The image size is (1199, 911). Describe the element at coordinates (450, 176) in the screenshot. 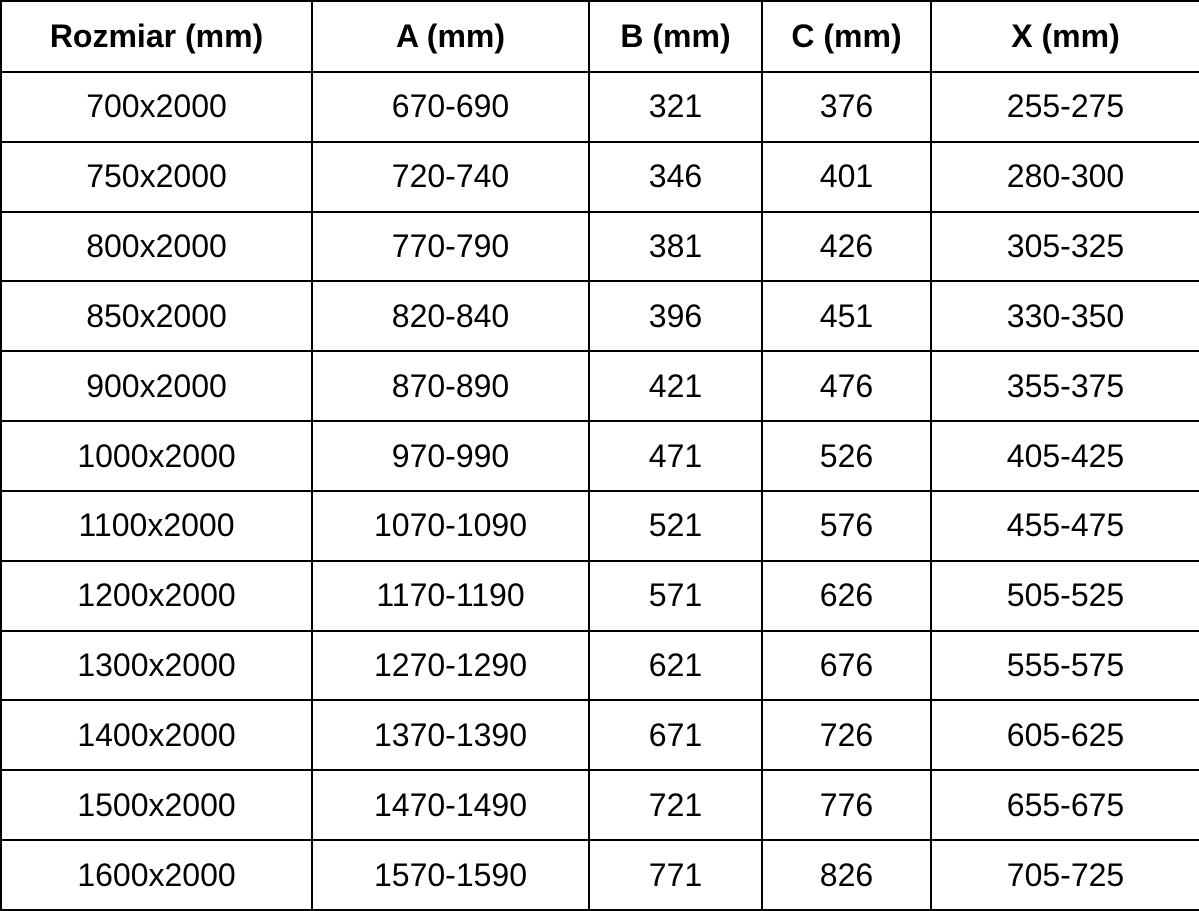

I see `table-cell: 720-740` at that location.